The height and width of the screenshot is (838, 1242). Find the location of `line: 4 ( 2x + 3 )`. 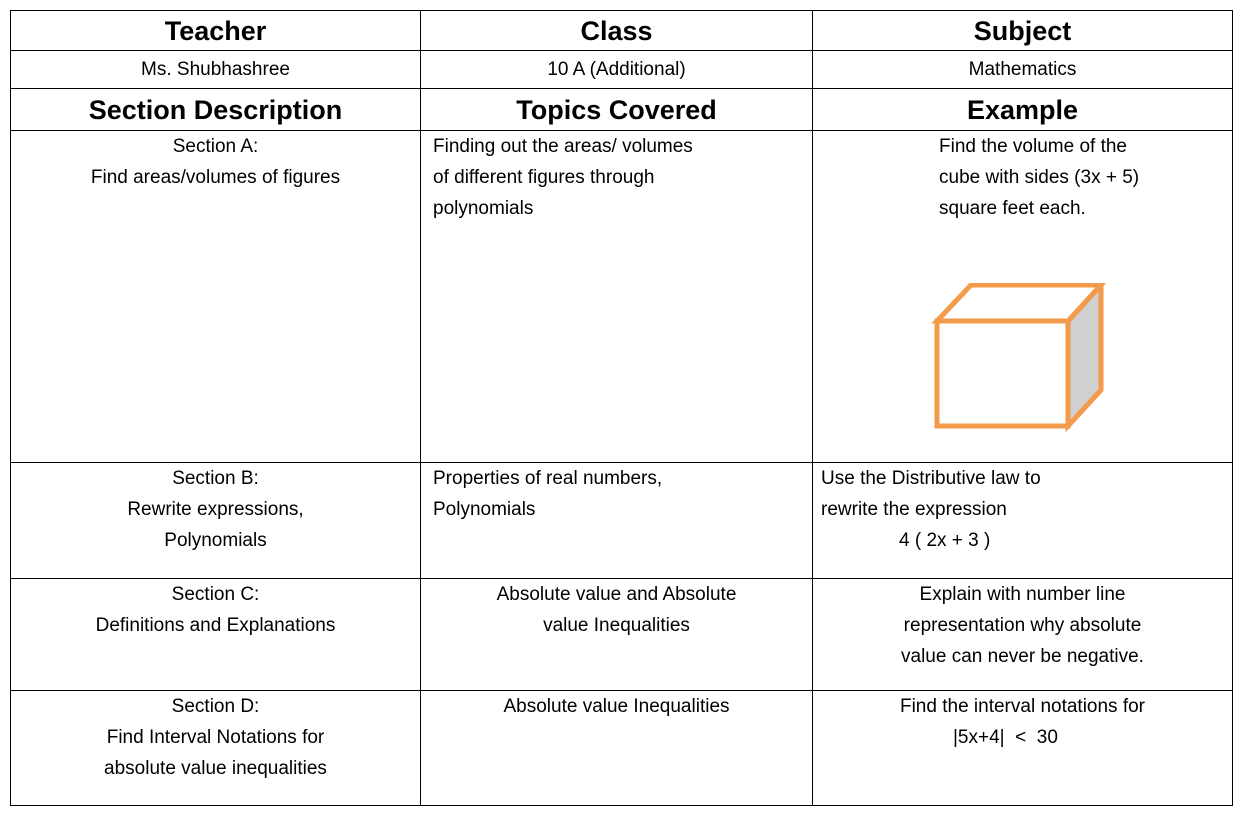

line: 4 ( 2x + 3 ) is located at coordinates (945, 540).